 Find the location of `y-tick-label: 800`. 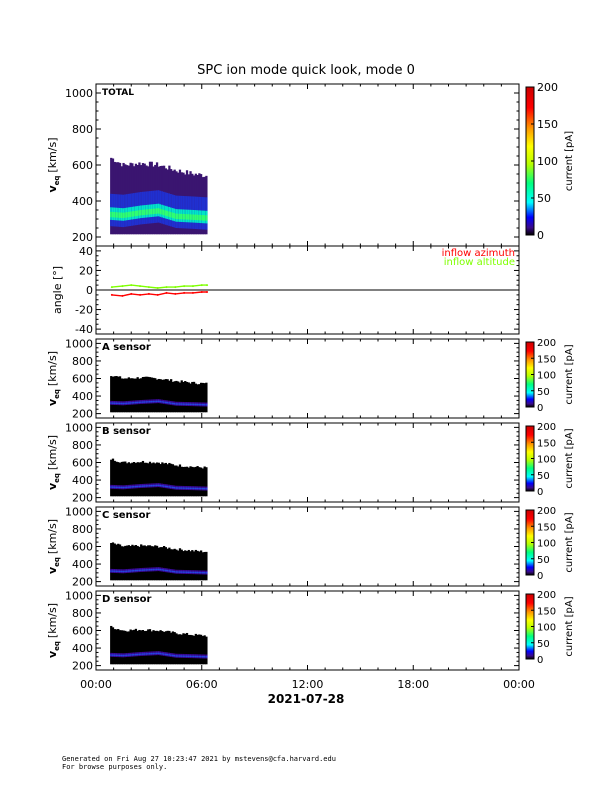

y-tick-label: 800 is located at coordinates (82, 445).